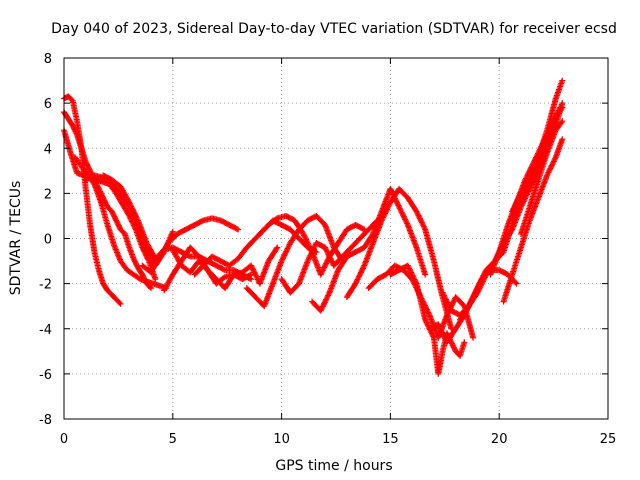 The width and height of the screenshot is (640, 480). I want to click on x-tick-label: 0, so click(64, 439).